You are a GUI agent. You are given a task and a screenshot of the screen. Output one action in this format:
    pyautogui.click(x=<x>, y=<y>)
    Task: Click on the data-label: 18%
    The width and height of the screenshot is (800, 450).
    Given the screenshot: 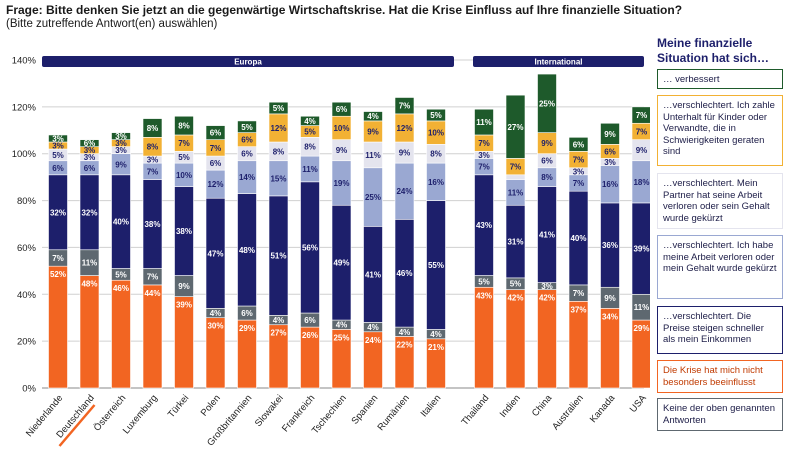 What is the action you would take?
    pyautogui.click(x=641, y=182)
    